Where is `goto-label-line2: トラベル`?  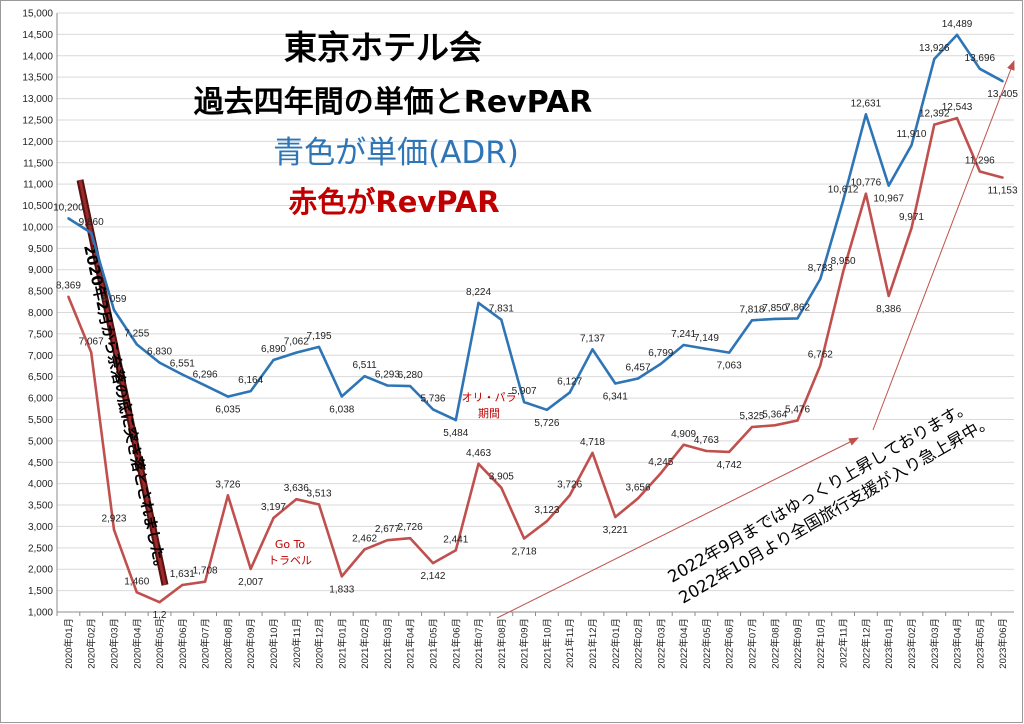 goto-label-line2: トラベル is located at coordinates (290, 560).